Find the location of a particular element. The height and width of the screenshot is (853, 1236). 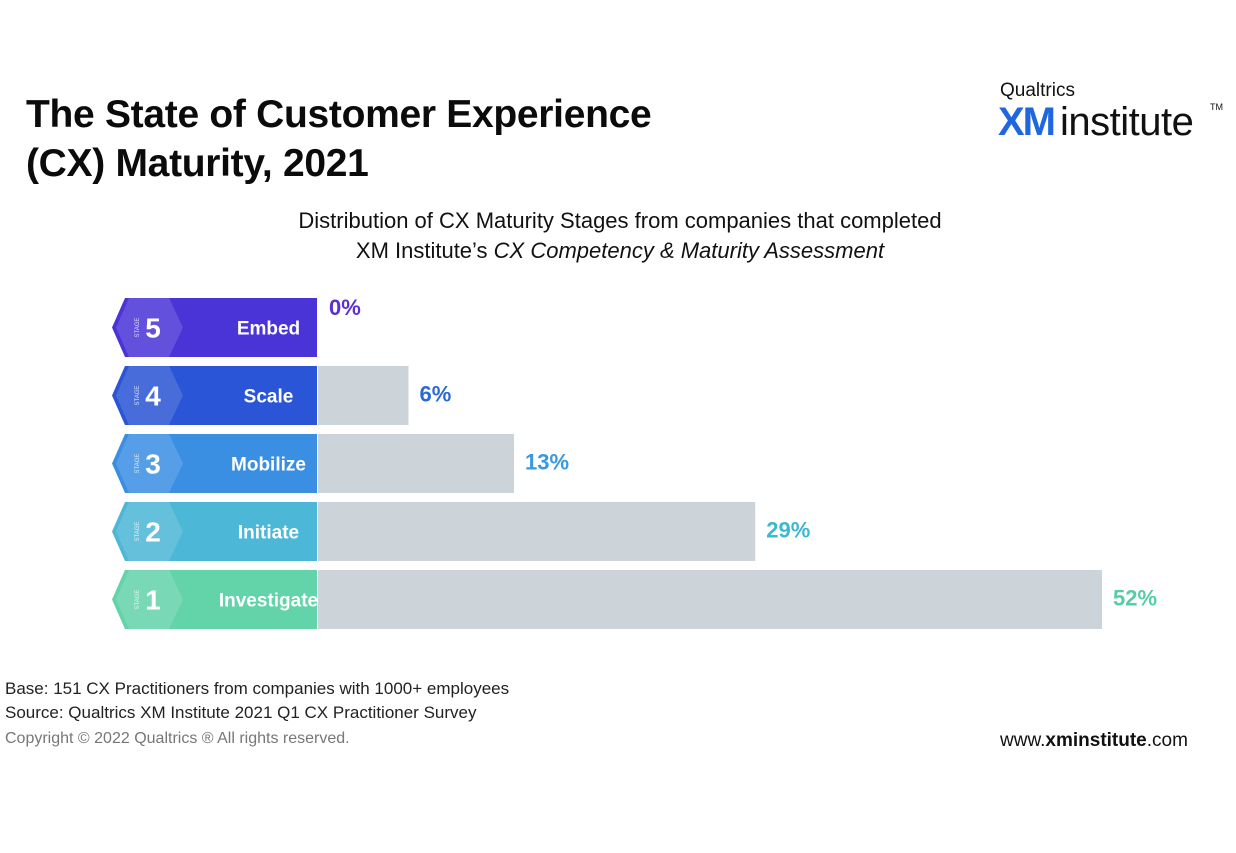

stage-chevron-investigate is located at coordinates (149, 599).